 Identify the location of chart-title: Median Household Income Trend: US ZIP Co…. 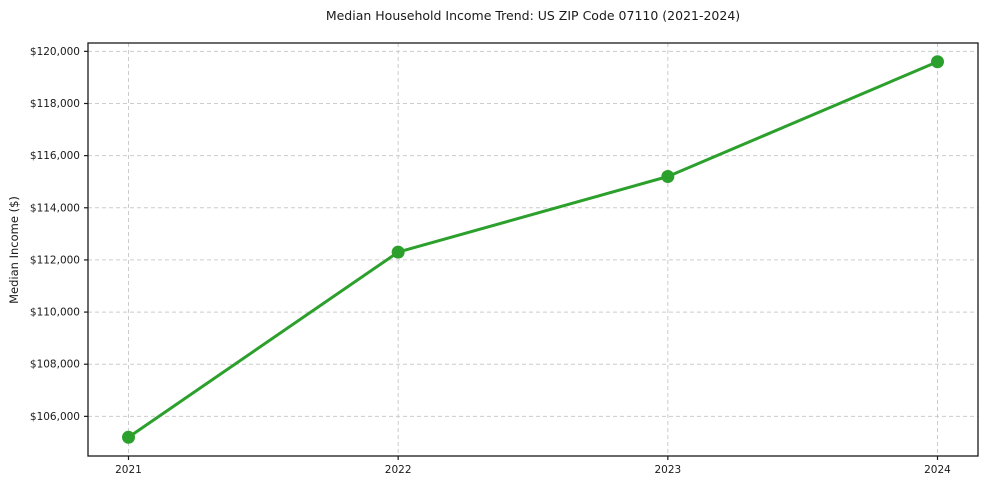
(533, 15).